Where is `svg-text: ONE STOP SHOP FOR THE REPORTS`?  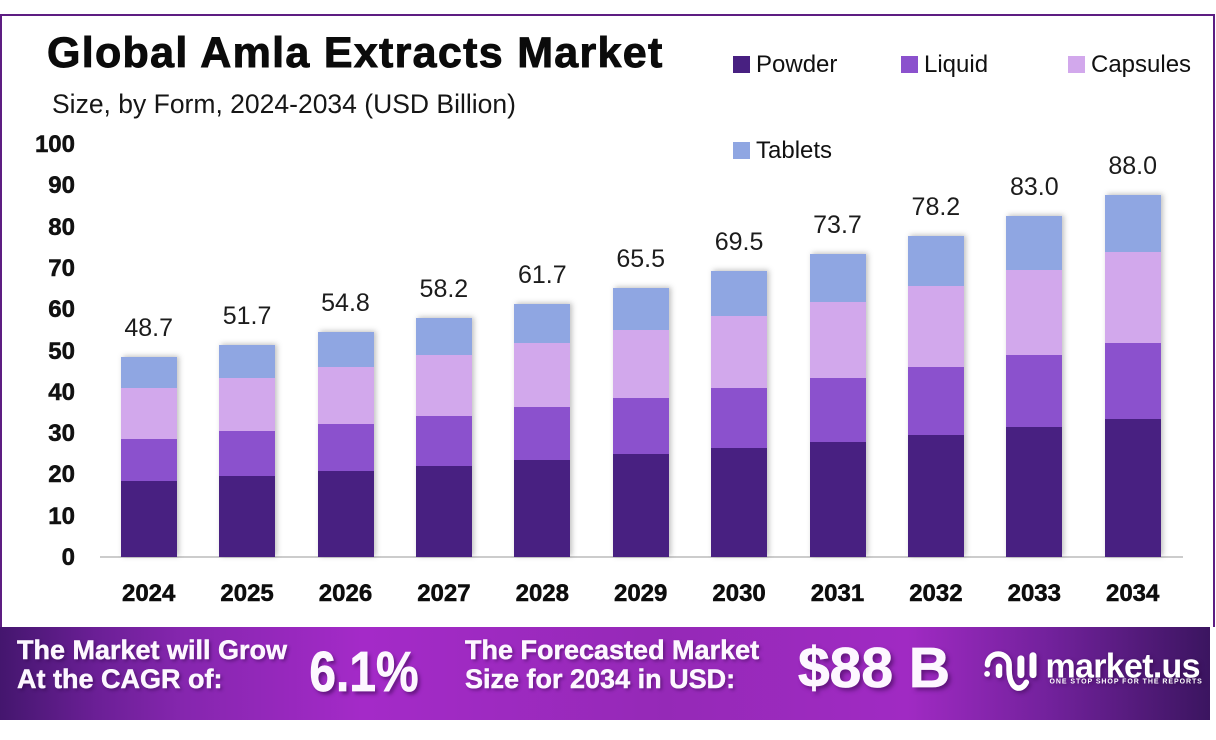
svg-text: ONE STOP SHOP FOR THE REPORTS is located at coordinates (1126, 682).